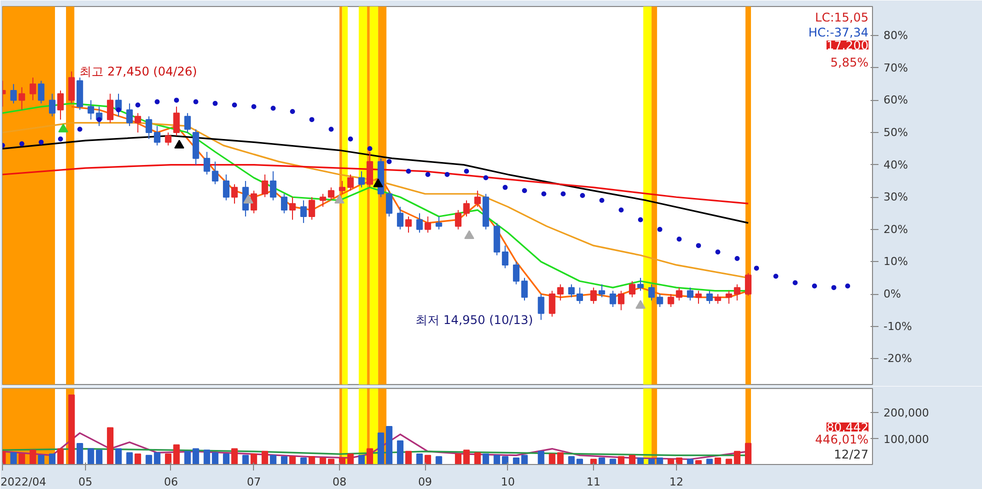 The height and width of the screenshot is (489, 982). I want to click on y-tick-label: -20%, so click(898, 359).